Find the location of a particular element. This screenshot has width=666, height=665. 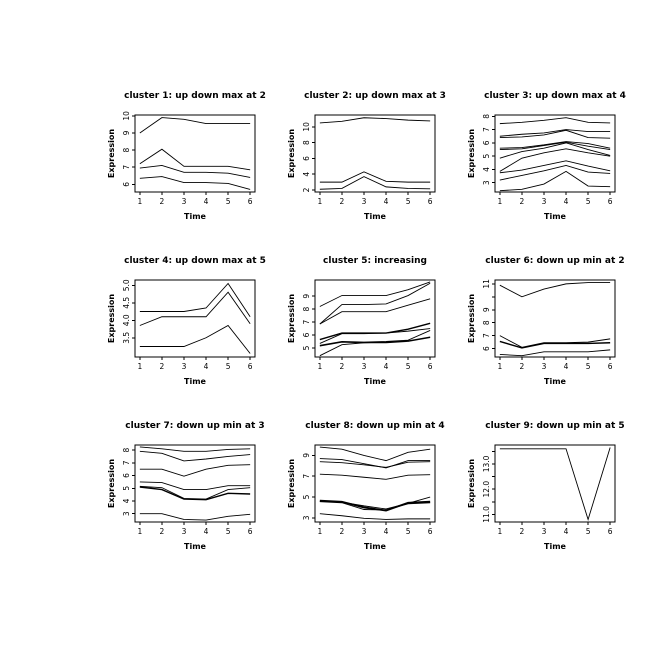

y-tick-label: 10 is located at coordinates (306, 127).